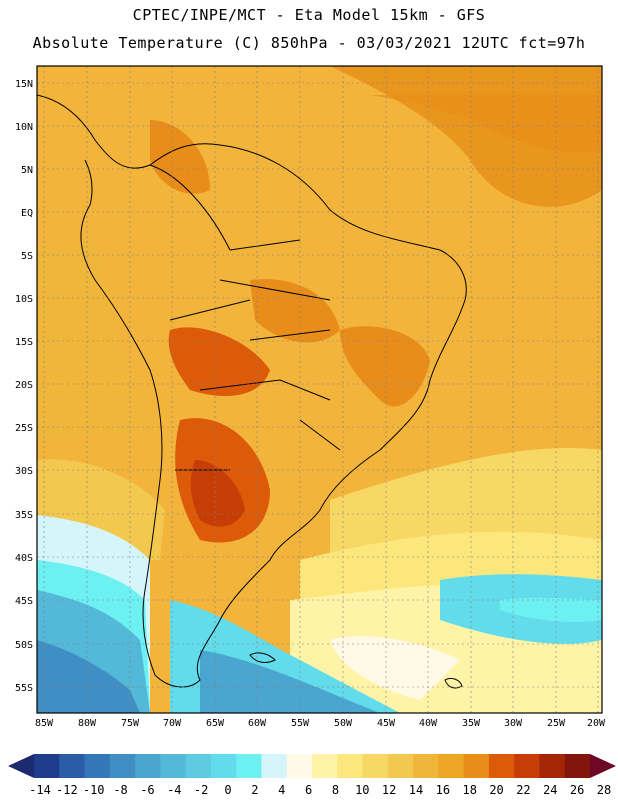 Image resolution: width=618 pixels, height=800 pixels. I want to click on colorbar-swatches, so click(312, 766).